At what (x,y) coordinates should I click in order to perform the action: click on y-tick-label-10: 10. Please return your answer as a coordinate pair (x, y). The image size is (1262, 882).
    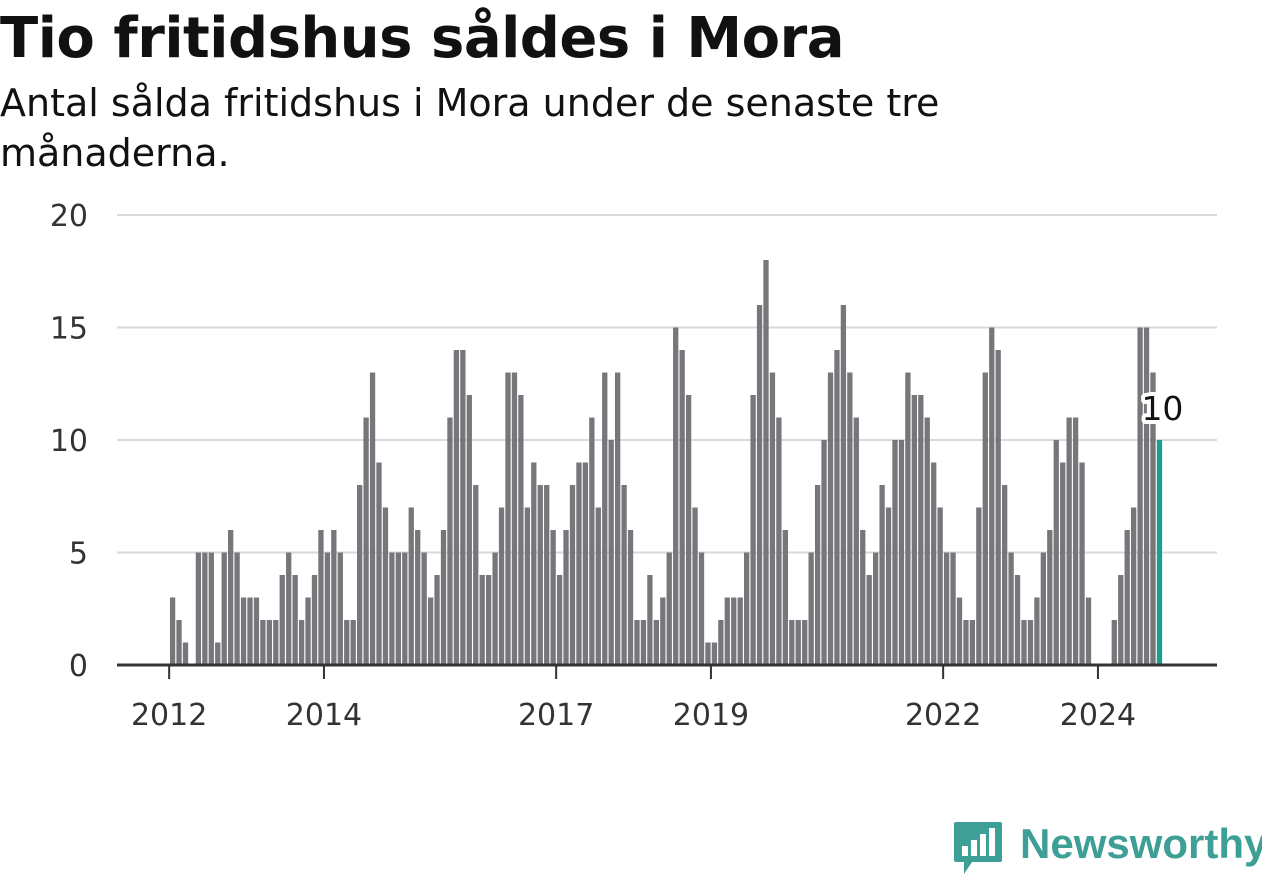
    Looking at the image, I should click on (69, 441).